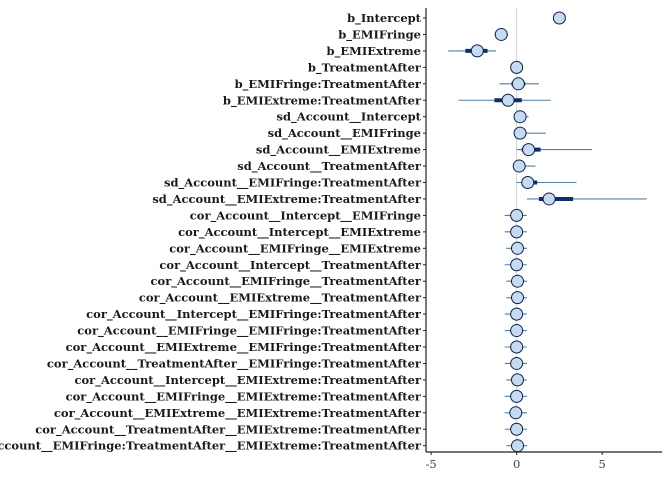 The height and width of the screenshot is (480, 672). I want to click on y-tick-label: b_EMIFringe, so click(379, 34).